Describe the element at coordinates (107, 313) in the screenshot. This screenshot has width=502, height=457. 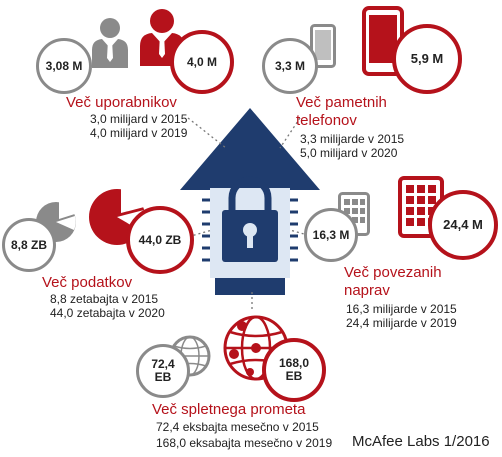
I see `data-line-2: 44,0 zetabajta v 2020` at that location.